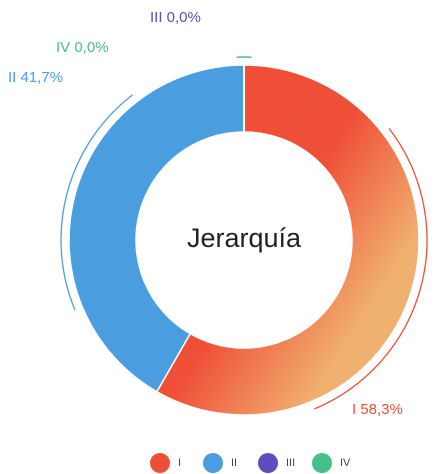 Image resolution: width=434 pixels, height=474 pixels. I want to click on legend-label: IV, so click(345, 463).